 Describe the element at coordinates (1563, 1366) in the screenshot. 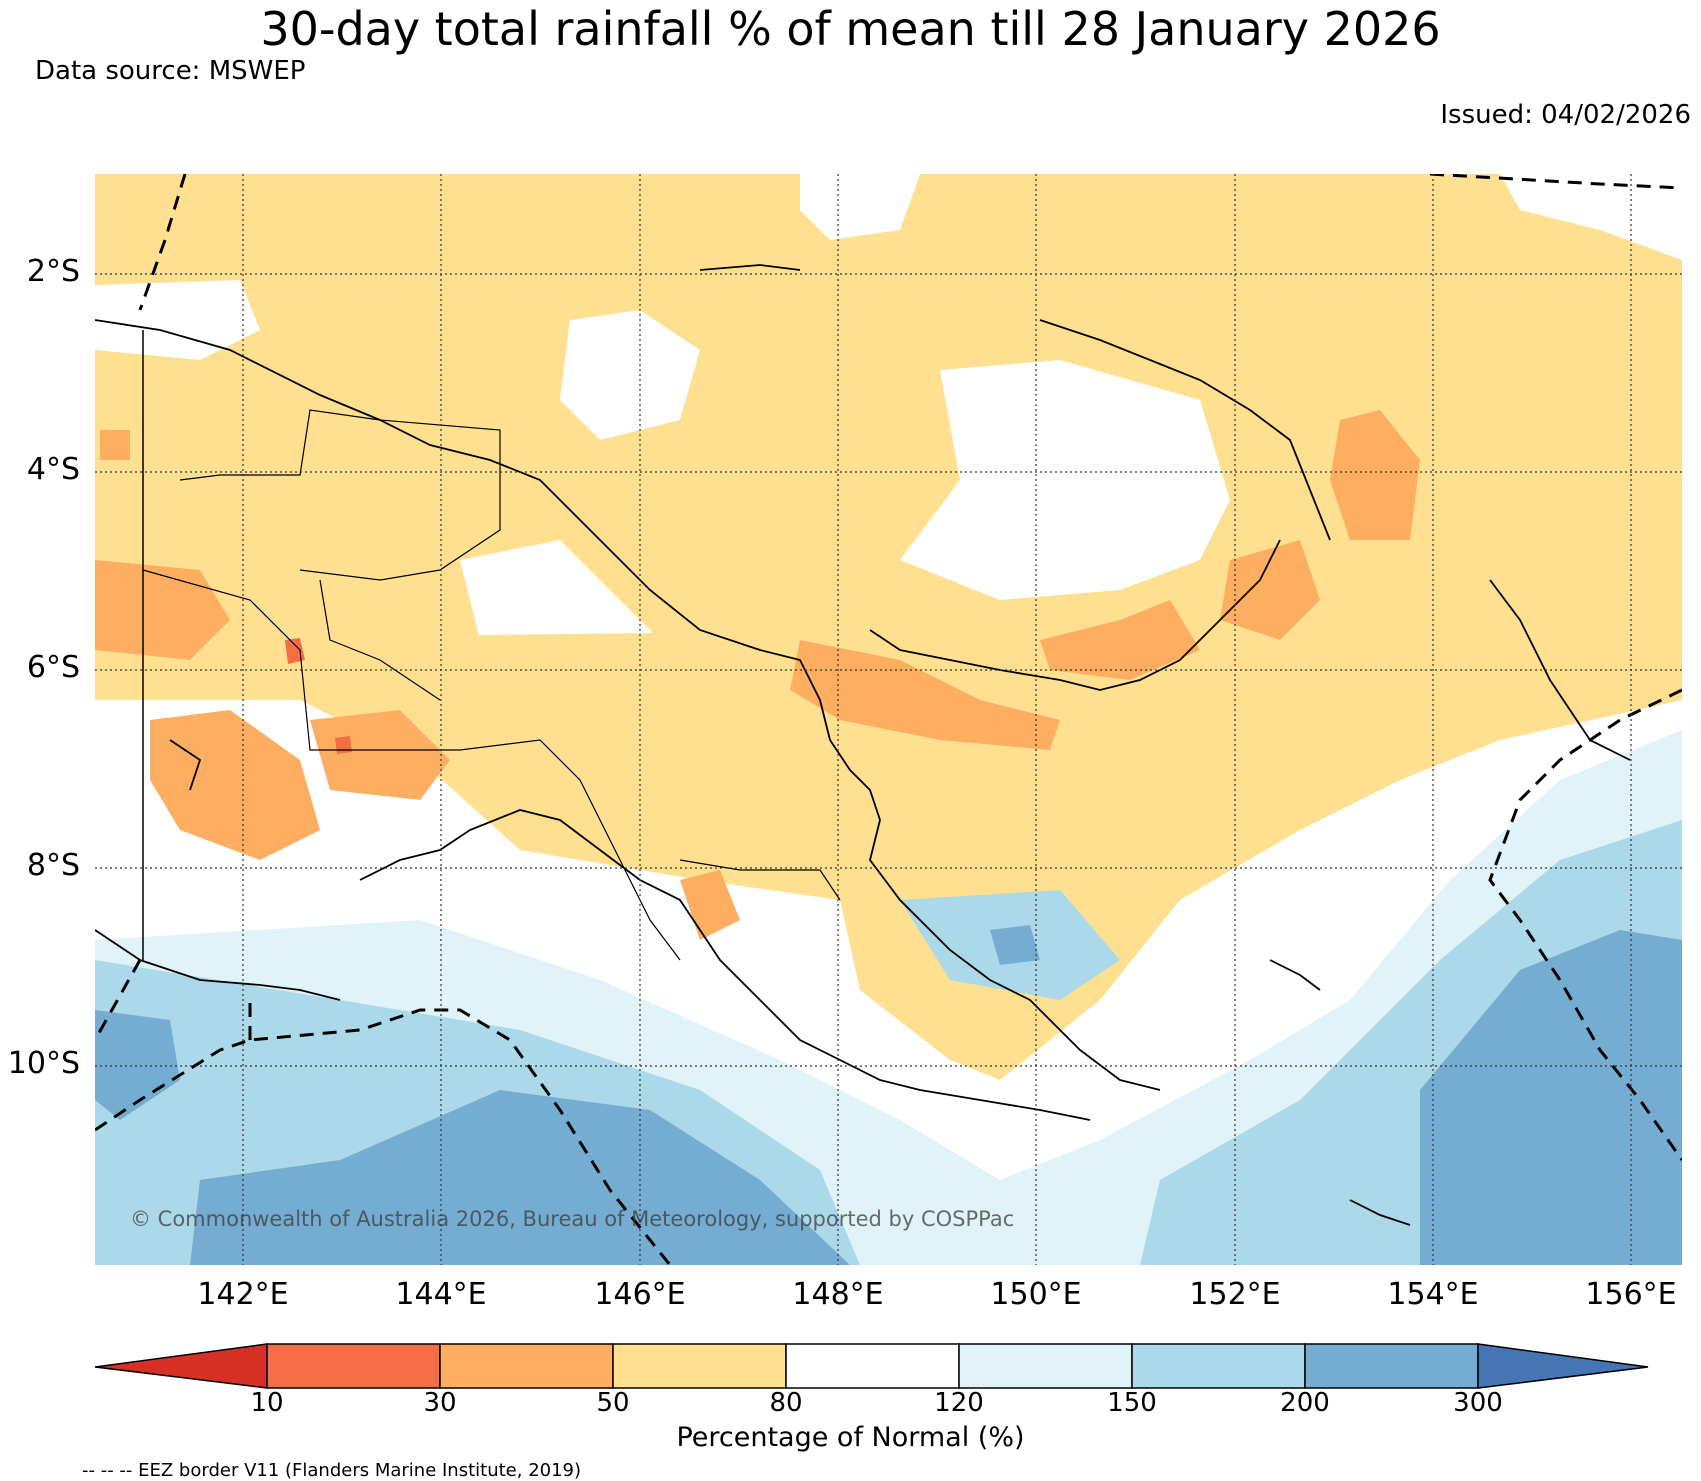

I see `colorbar-extend-high` at that location.